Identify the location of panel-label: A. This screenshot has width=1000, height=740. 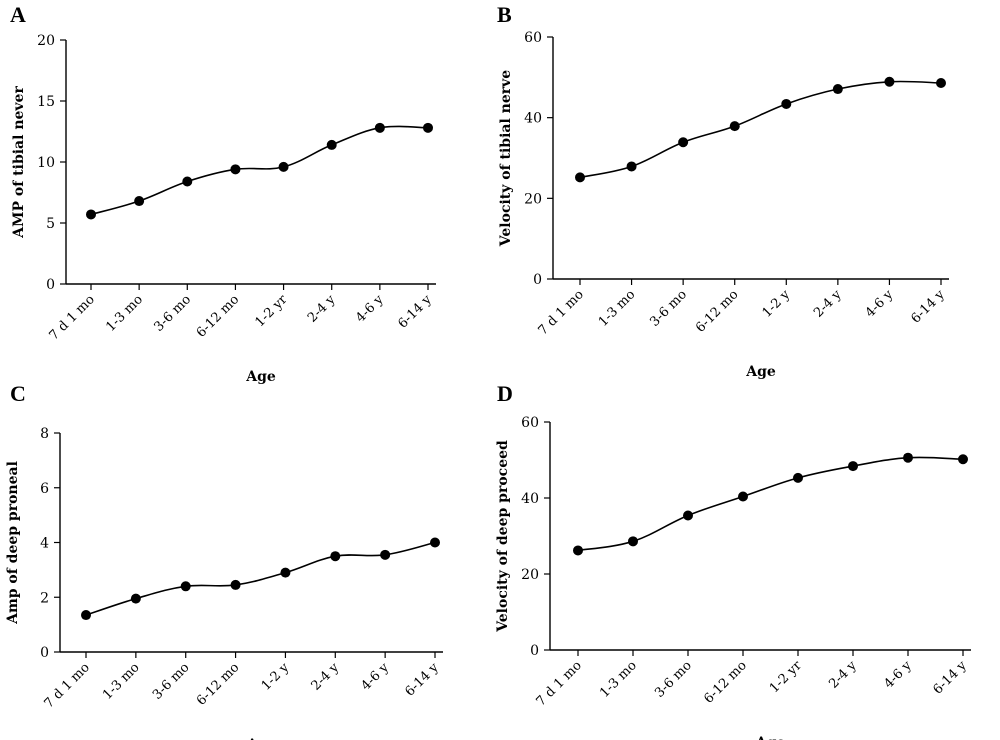
(18, 14).